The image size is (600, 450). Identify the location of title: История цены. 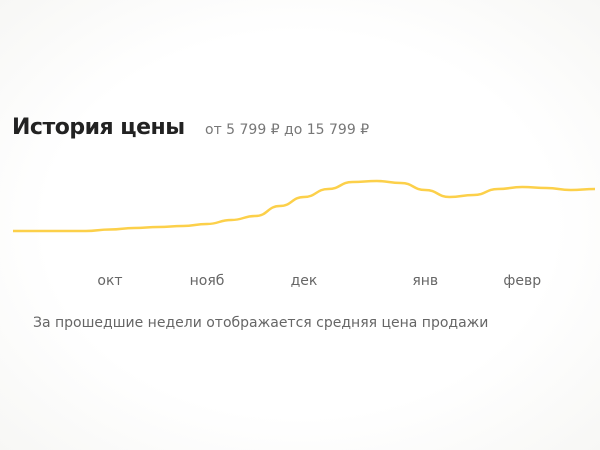
(98, 127).